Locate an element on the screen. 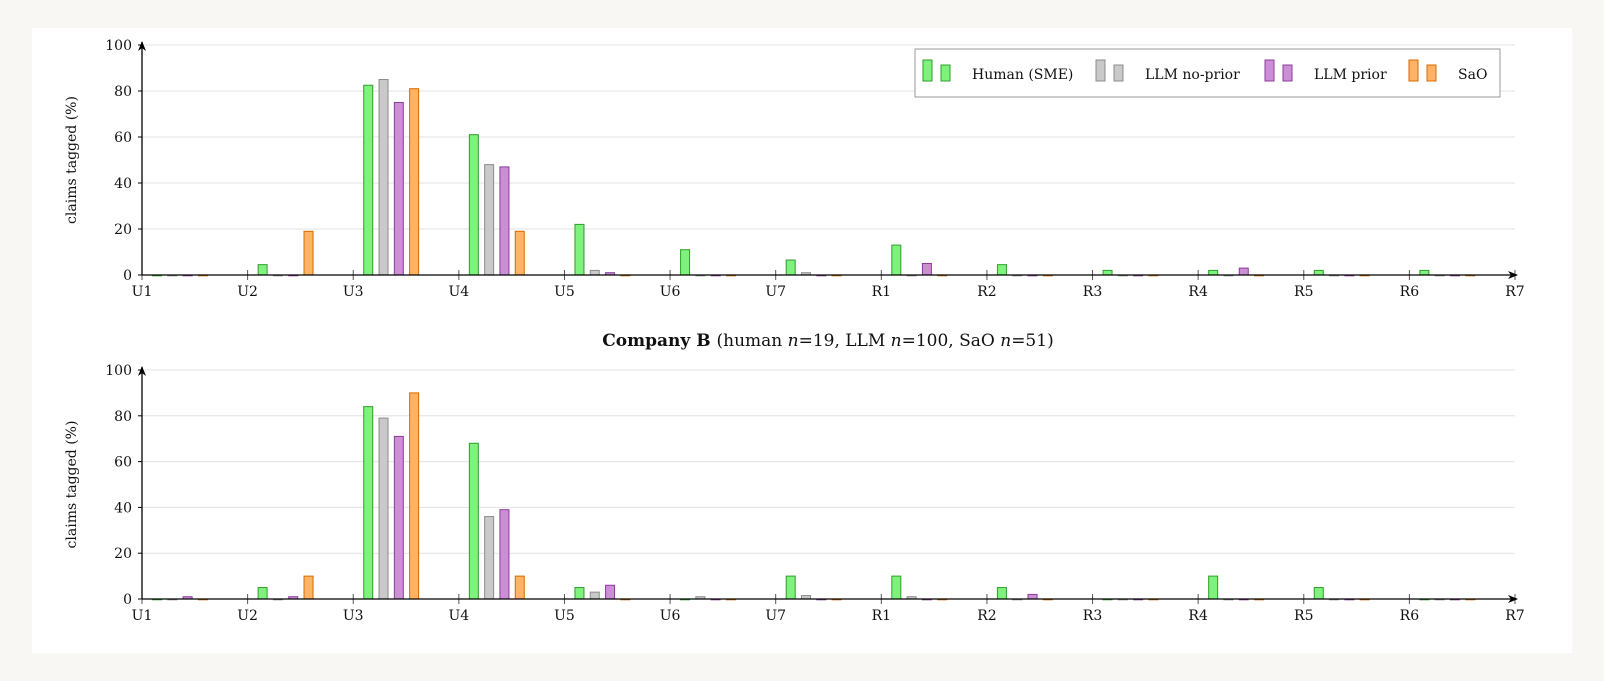  bar-human-sme--u6 is located at coordinates (685, 262).